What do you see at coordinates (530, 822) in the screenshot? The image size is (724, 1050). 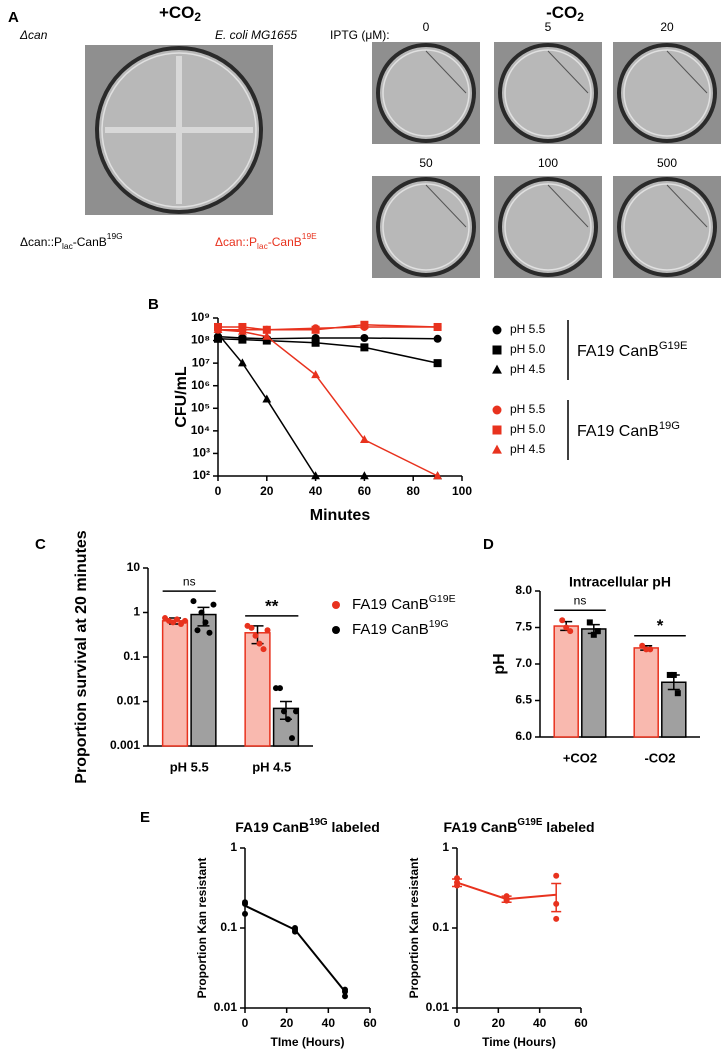 I see `text-part: G19E` at bounding box center [530, 822].